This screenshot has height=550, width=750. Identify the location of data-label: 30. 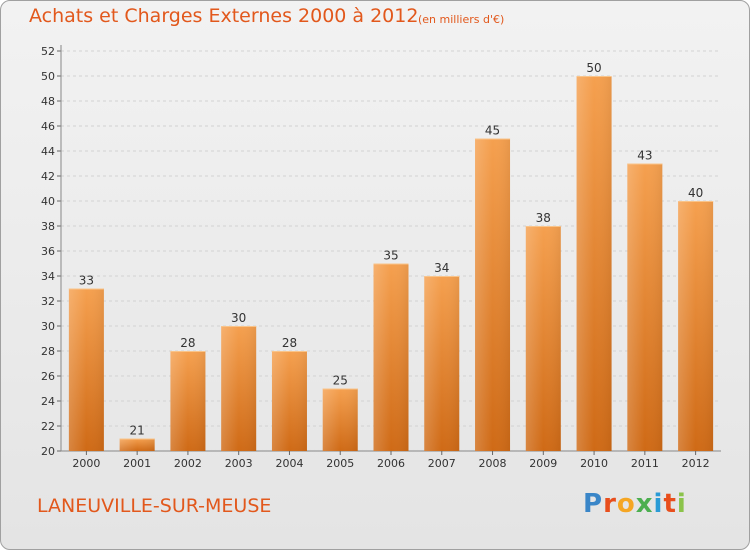
(238, 318).